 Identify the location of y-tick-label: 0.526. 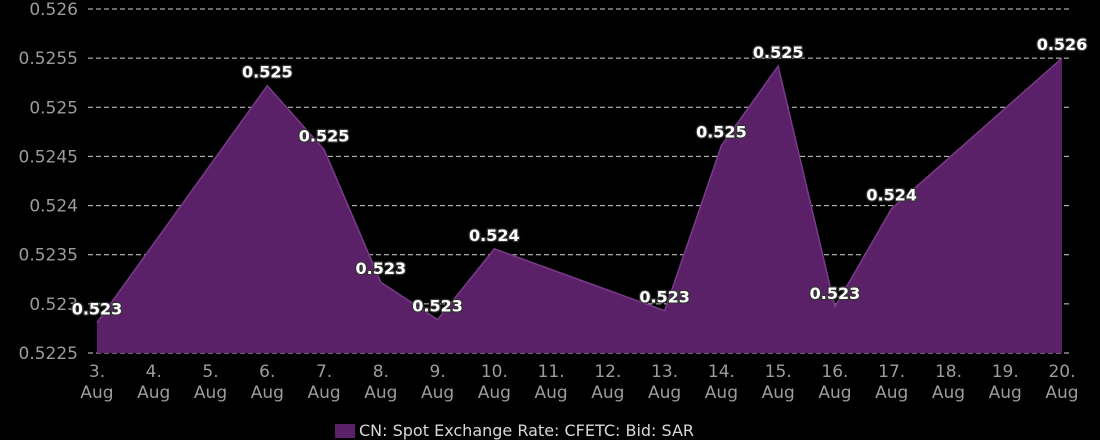
(53, 10).